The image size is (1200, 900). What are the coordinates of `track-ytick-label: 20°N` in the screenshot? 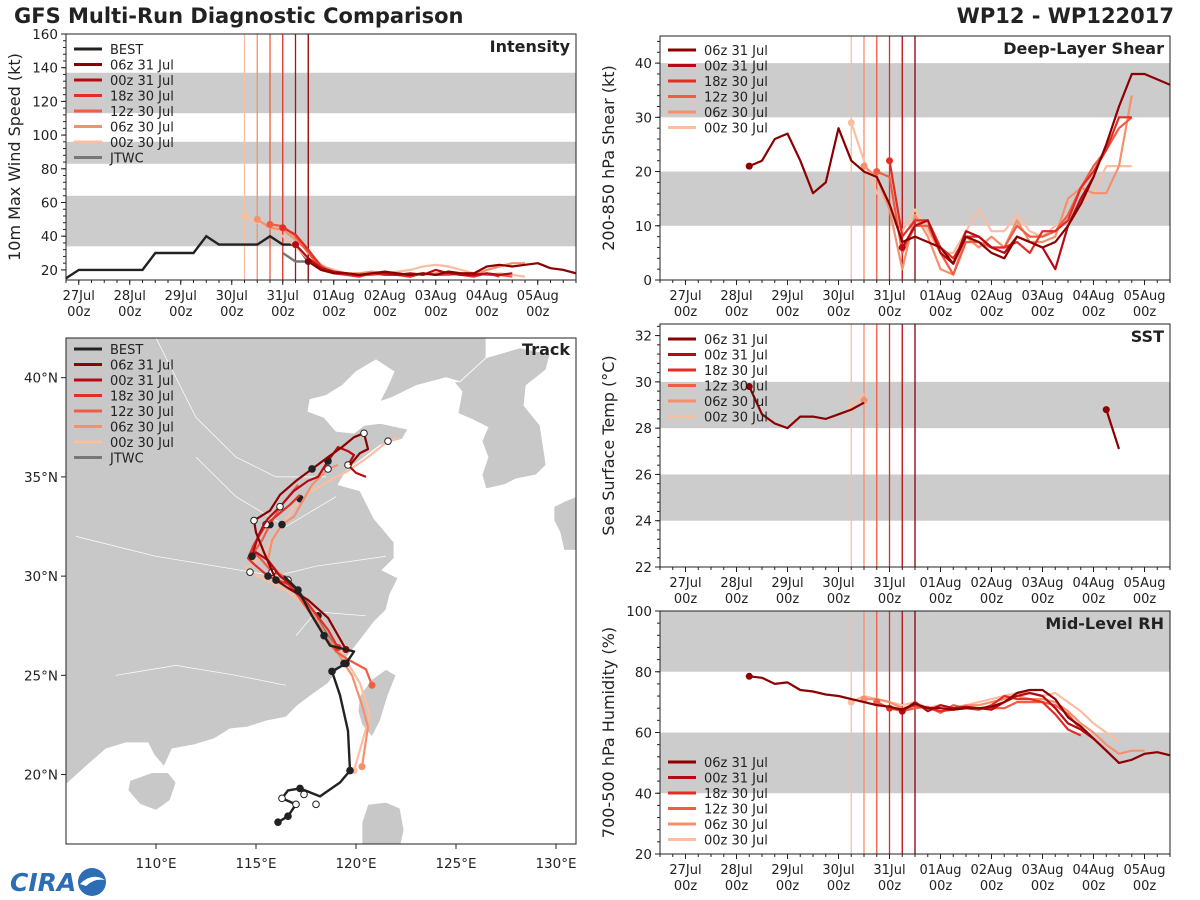 It's located at (41, 776).